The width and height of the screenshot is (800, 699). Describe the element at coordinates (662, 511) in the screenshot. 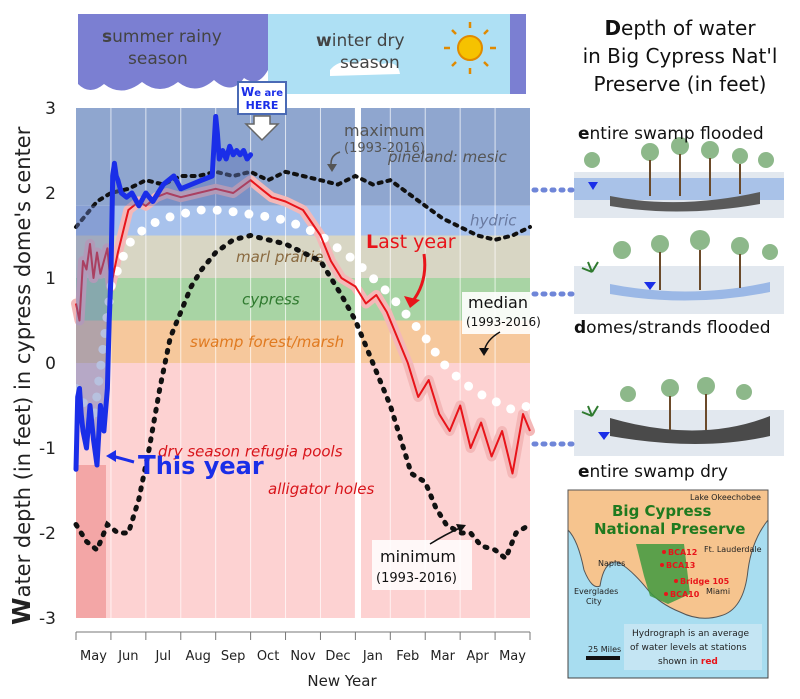

I see `map-title-line1: Big Cypress` at that location.